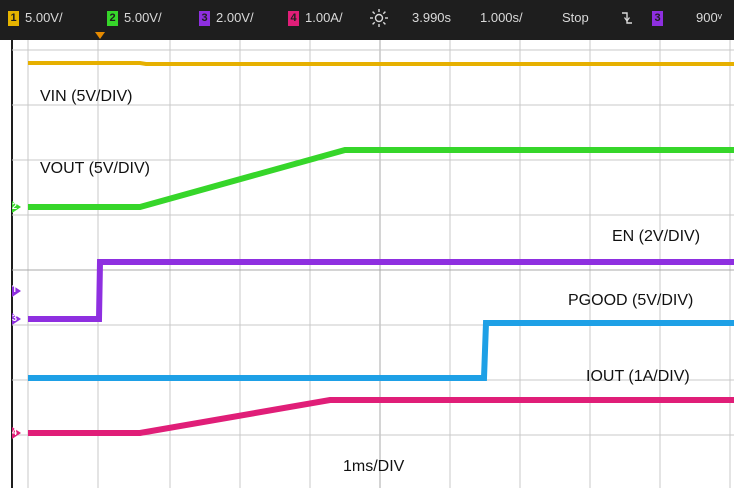  I want to click on trigger-position-marker, so click(100, 35).